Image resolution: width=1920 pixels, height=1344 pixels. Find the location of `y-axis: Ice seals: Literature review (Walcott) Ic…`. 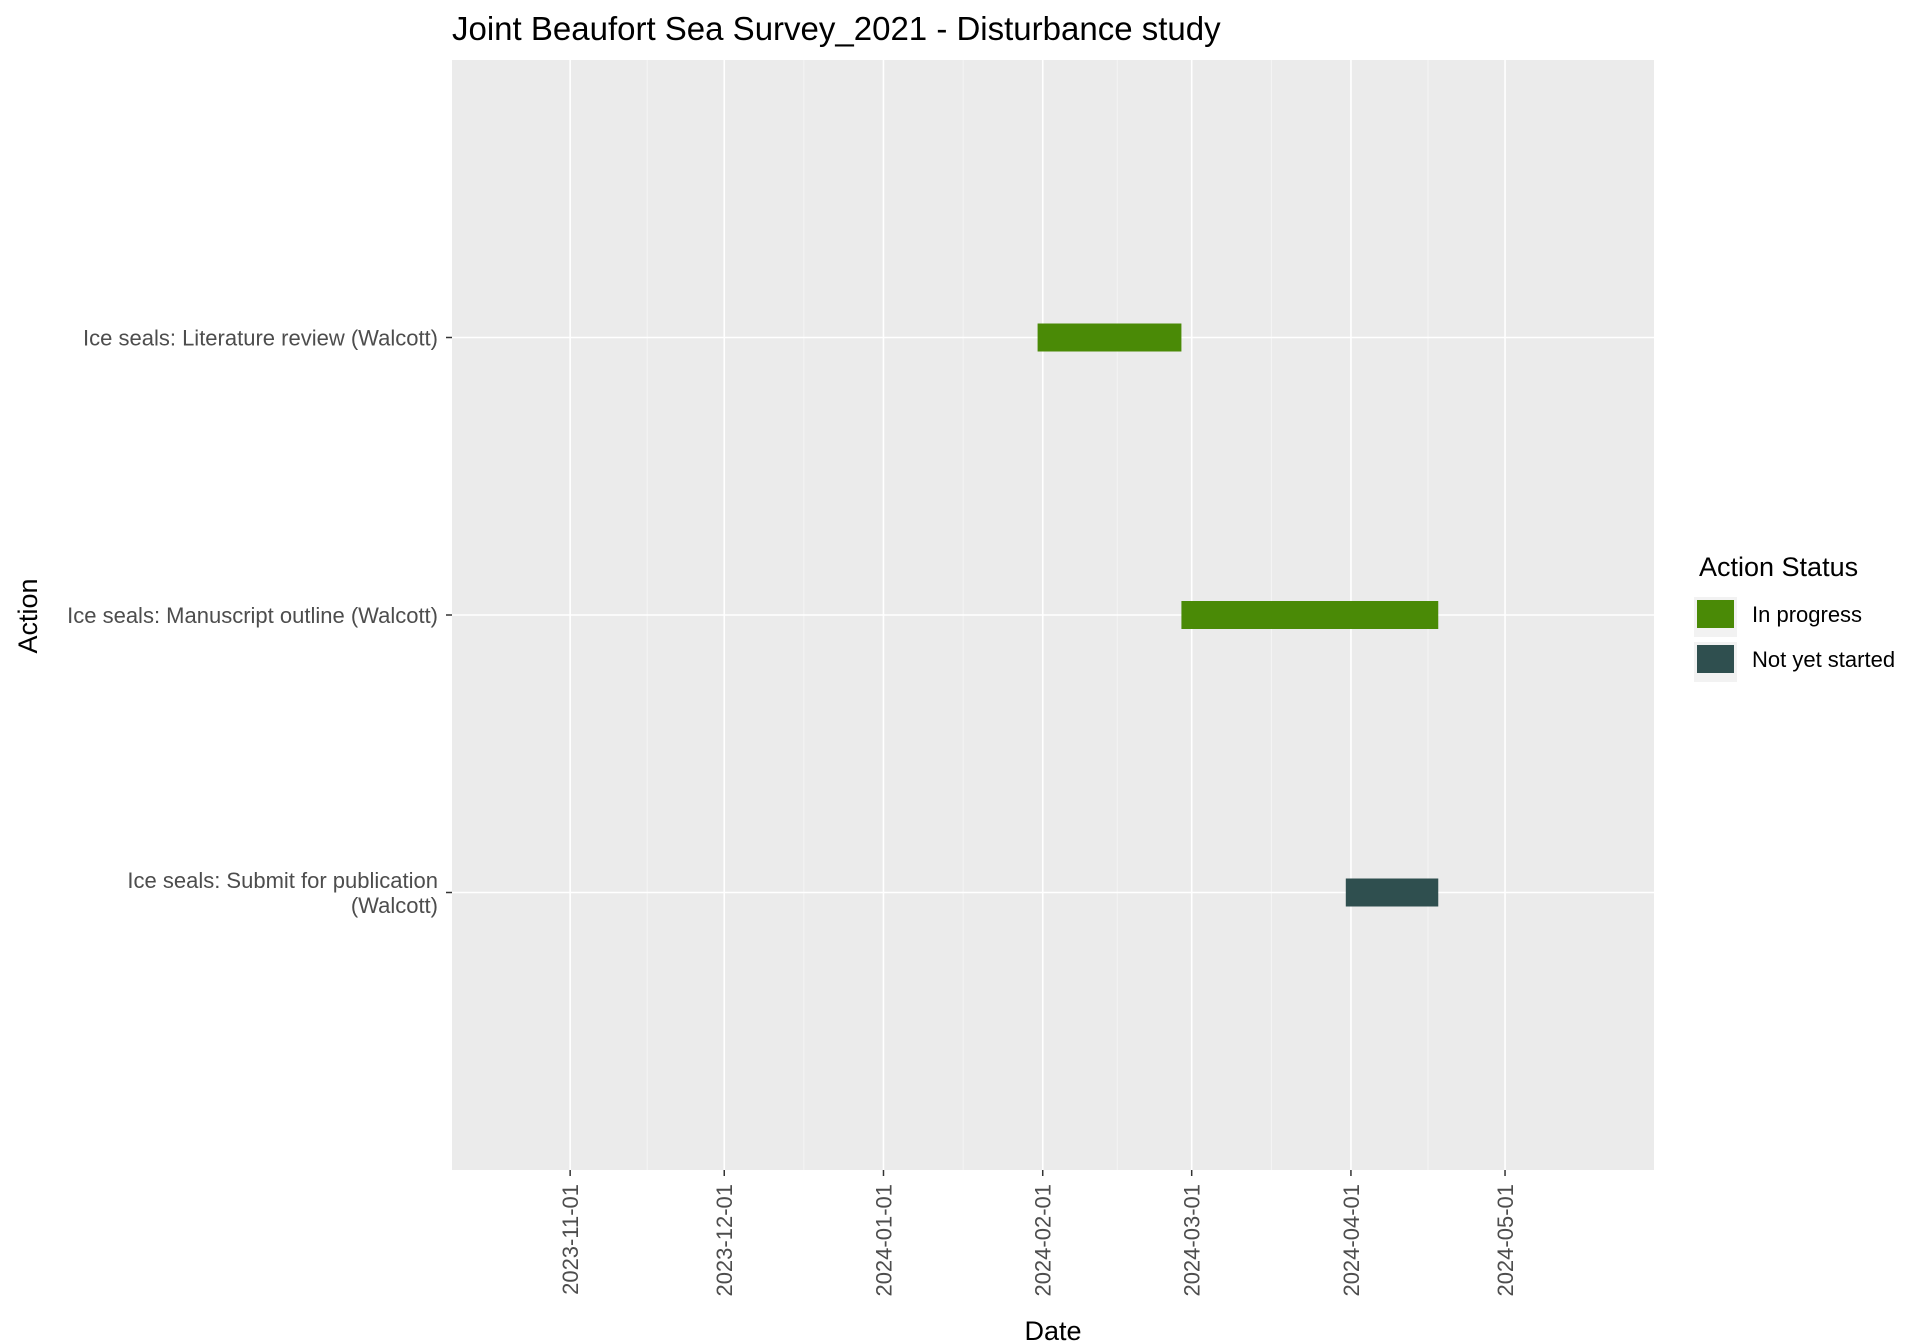

y-axis: Ice seals: Literature review (Walcott) Ic… is located at coordinates (259, 622).